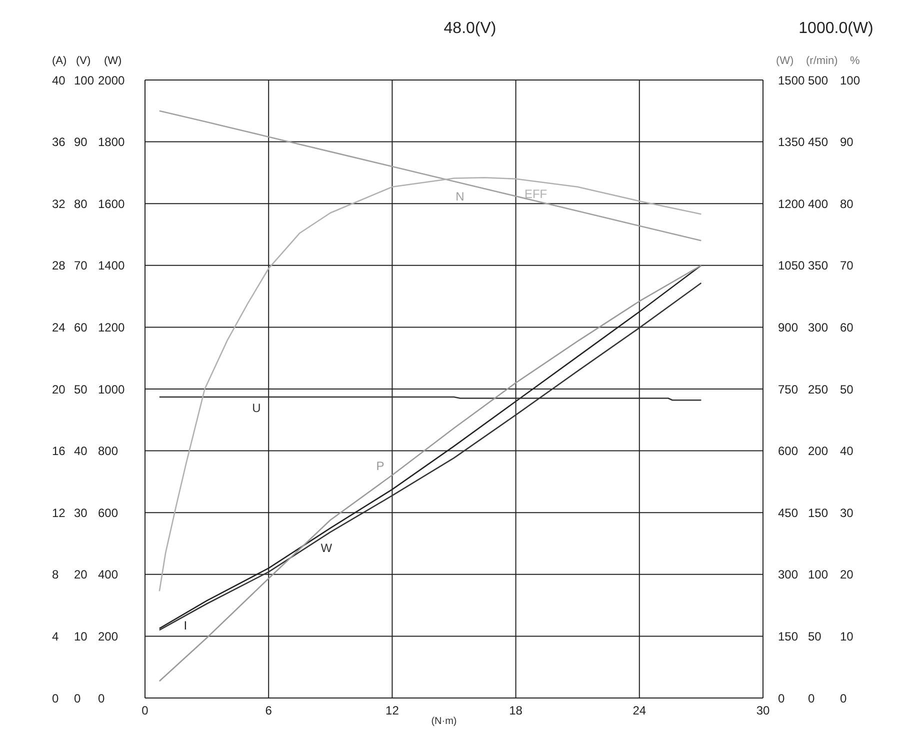 The height and width of the screenshot is (734, 905). Describe the element at coordinates (55, 575) in the screenshot. I see `y3-tick-label: 8` at that location.